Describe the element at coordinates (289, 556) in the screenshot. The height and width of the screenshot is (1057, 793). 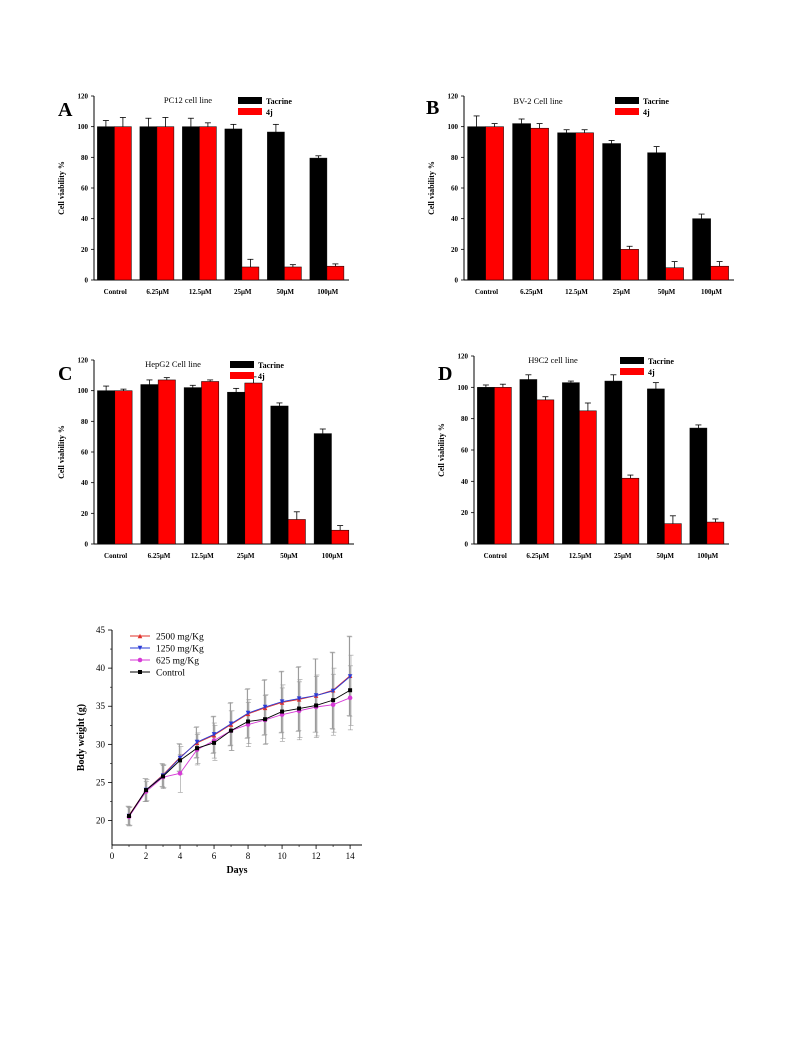
I see `category-label: 50μM` at that location.